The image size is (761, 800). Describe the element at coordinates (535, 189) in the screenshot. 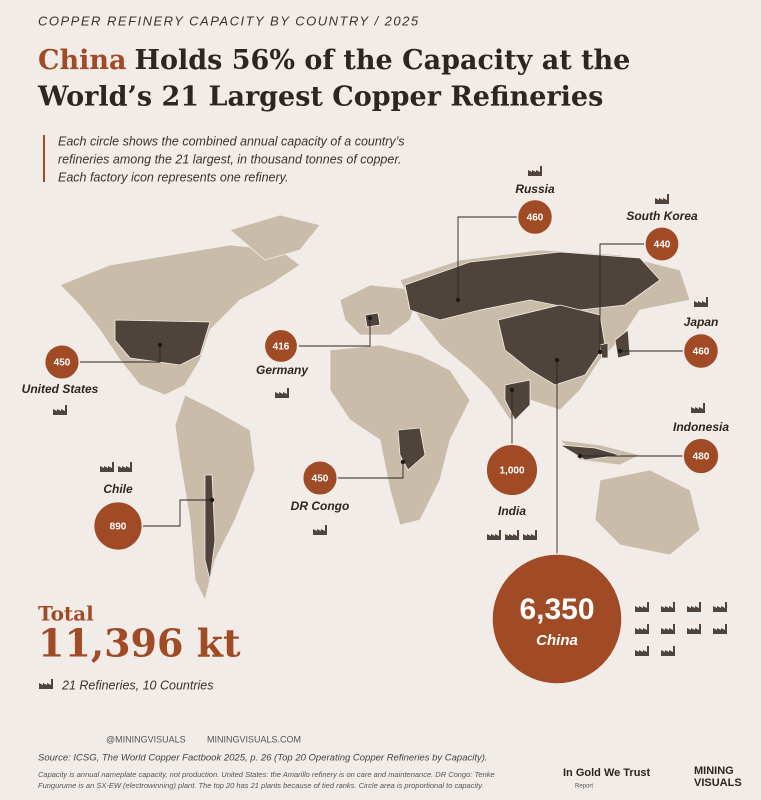

I see `country-name: Russia` at that location.